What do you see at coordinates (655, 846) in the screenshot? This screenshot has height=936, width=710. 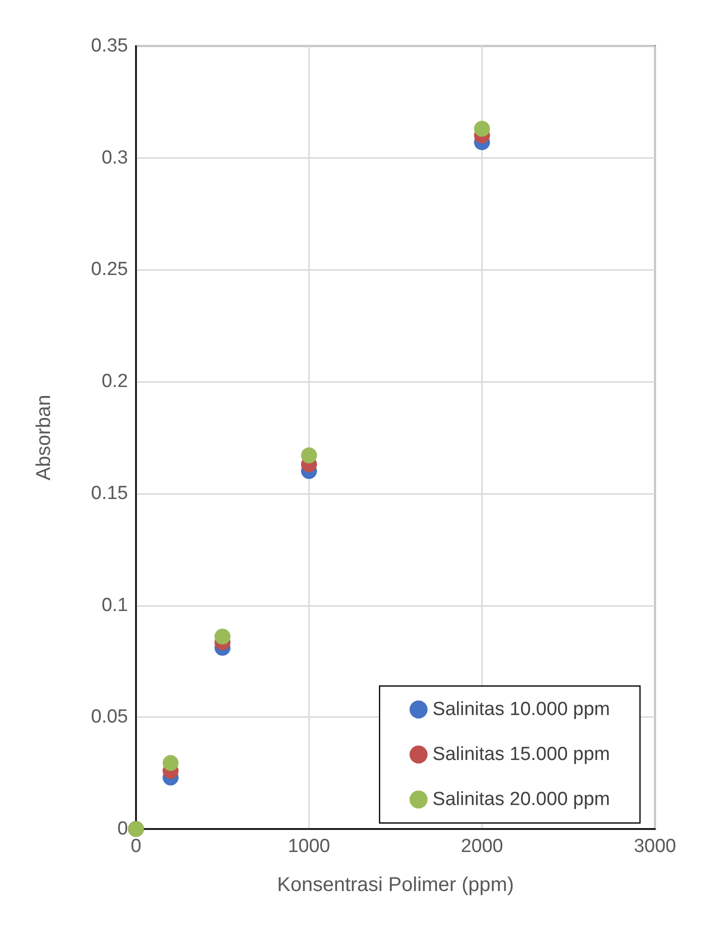 I see `x-tick-label: 3000` at bounding box center [655, 846].